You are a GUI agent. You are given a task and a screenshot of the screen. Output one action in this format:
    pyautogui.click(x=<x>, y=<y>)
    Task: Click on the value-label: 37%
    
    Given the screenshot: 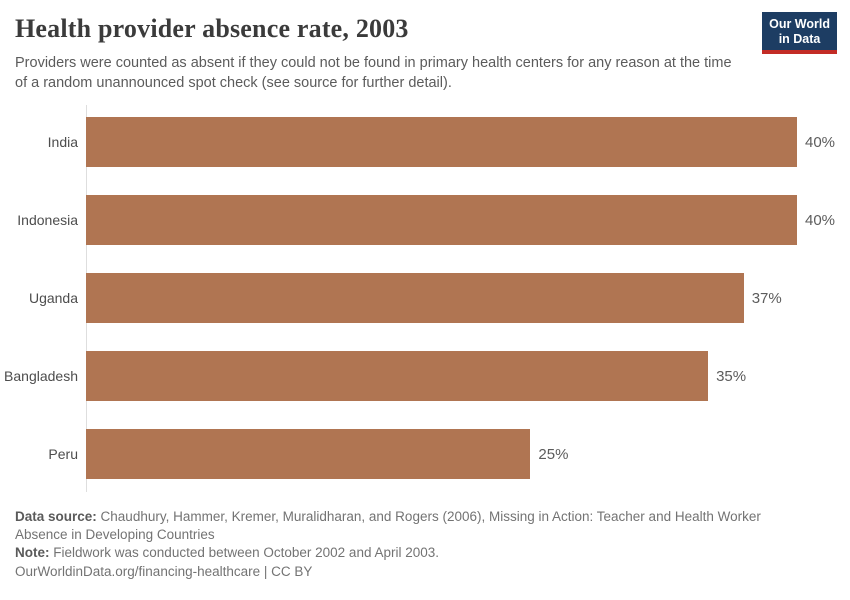 What is the action you would take?
    pyautogui.click(x=766, y=298)
    